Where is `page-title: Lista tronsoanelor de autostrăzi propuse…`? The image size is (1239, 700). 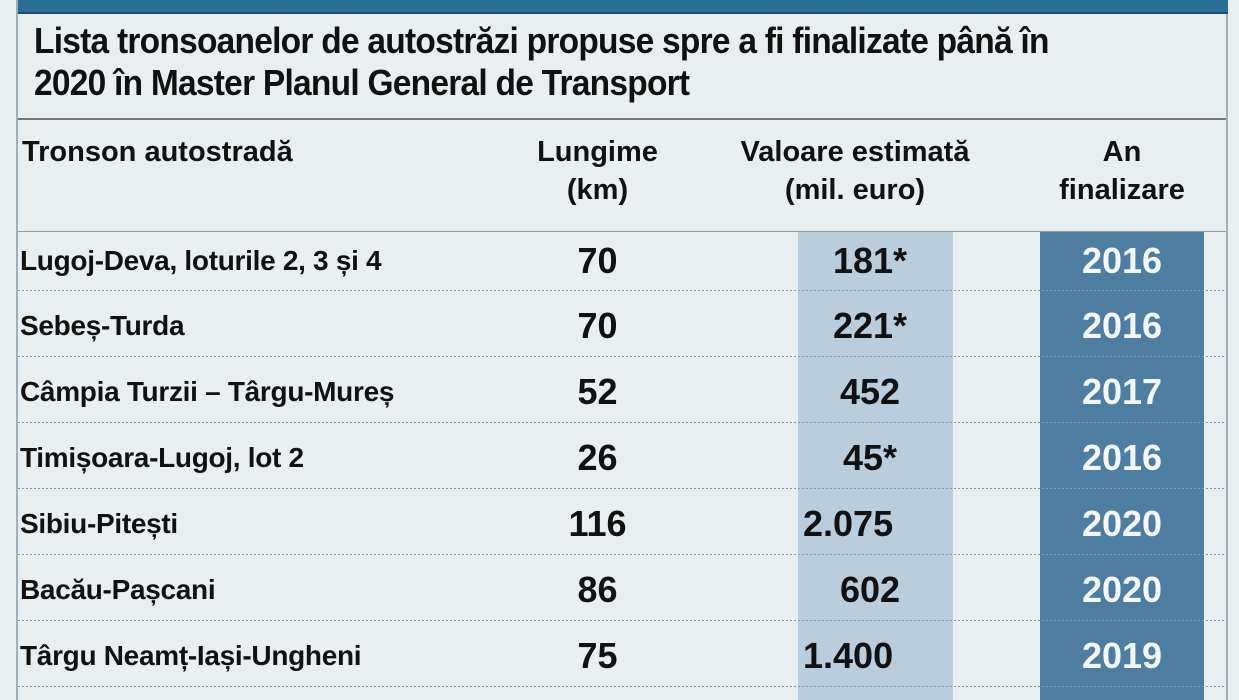 page-title: Lista tronsoanelor de autostrăzi propuse… is located at coordinates (582, 62).